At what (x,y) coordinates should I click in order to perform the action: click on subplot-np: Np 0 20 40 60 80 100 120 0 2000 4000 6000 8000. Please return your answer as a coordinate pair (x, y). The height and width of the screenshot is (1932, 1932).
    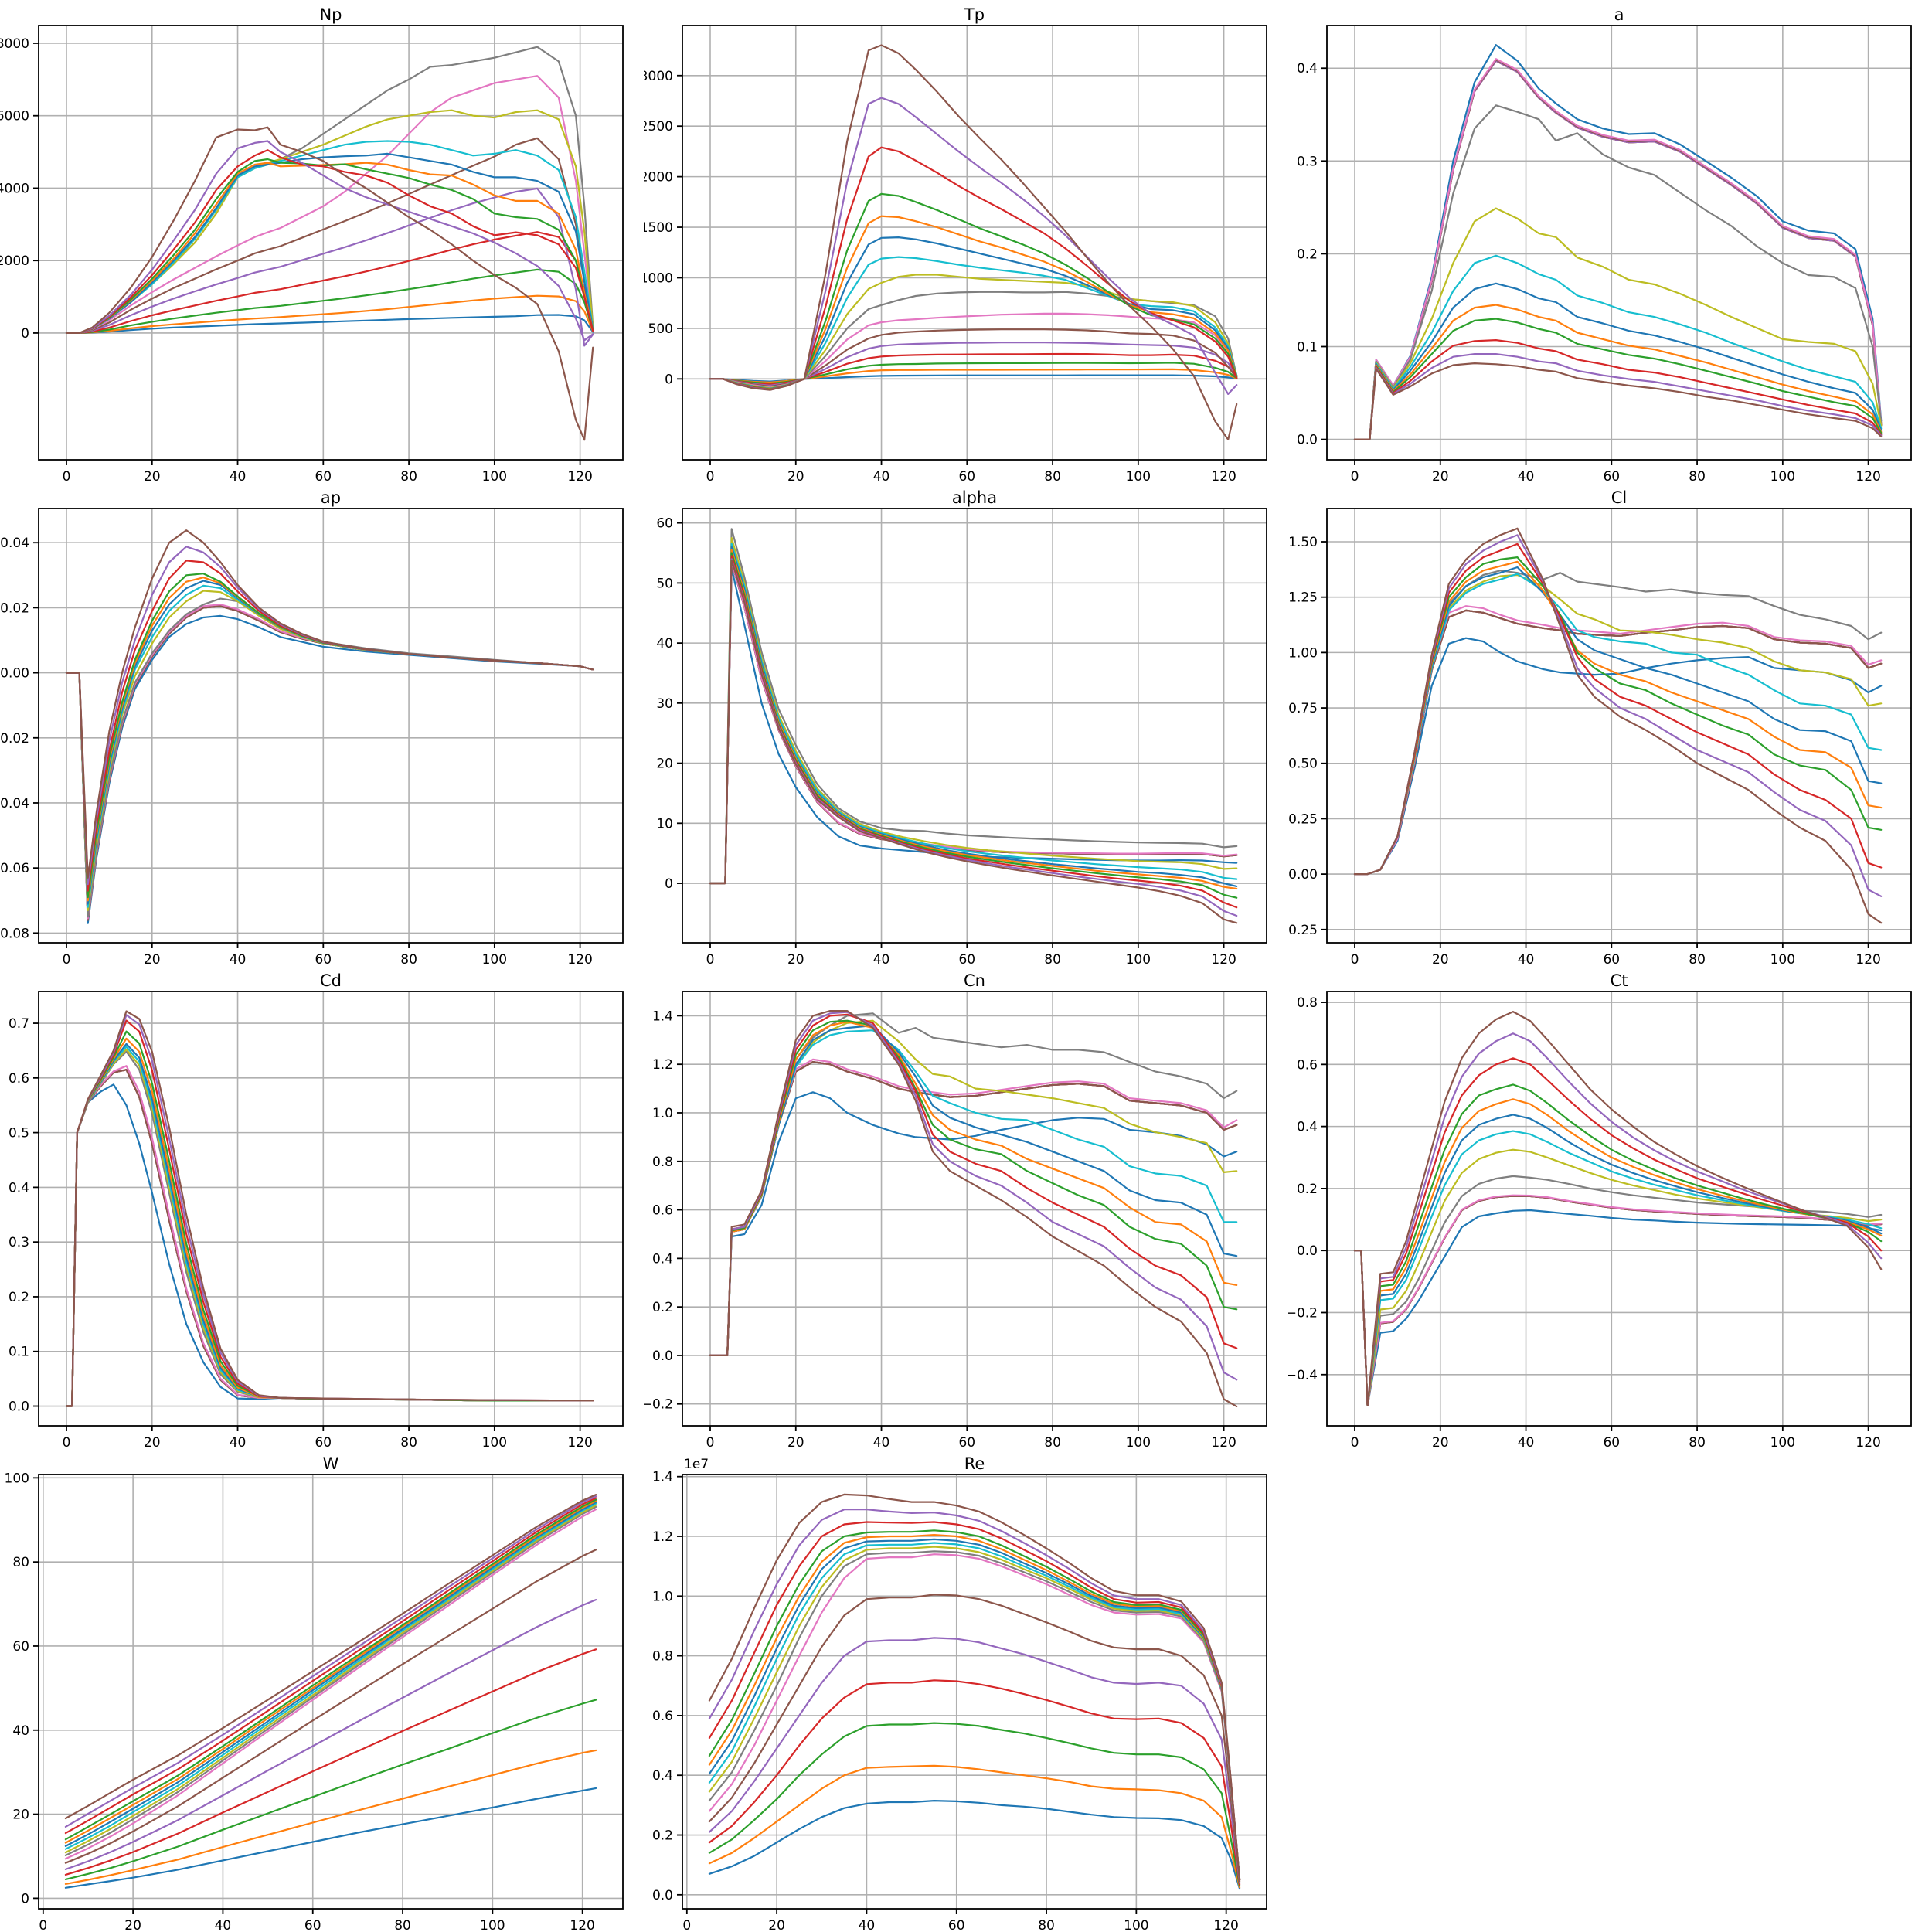
    Looking at the image, I should click on (322, 241).